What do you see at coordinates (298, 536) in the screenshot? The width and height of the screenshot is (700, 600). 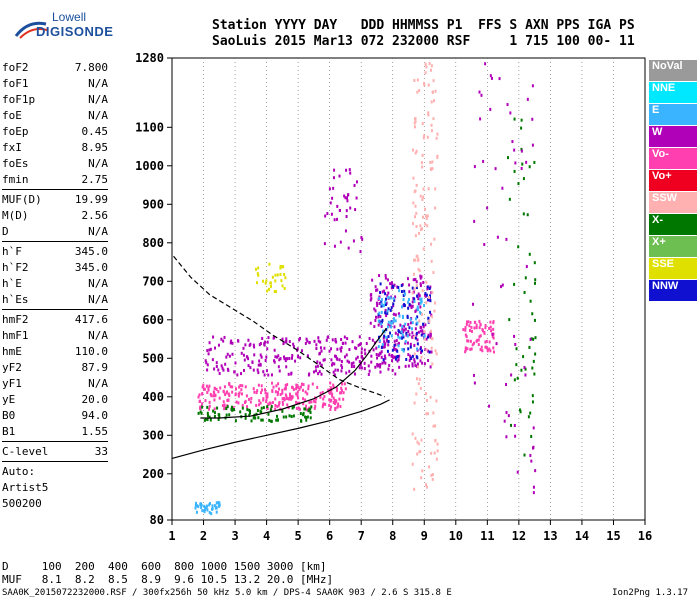 I see `x-tick-label: 5` at bounding box center [298, 536].